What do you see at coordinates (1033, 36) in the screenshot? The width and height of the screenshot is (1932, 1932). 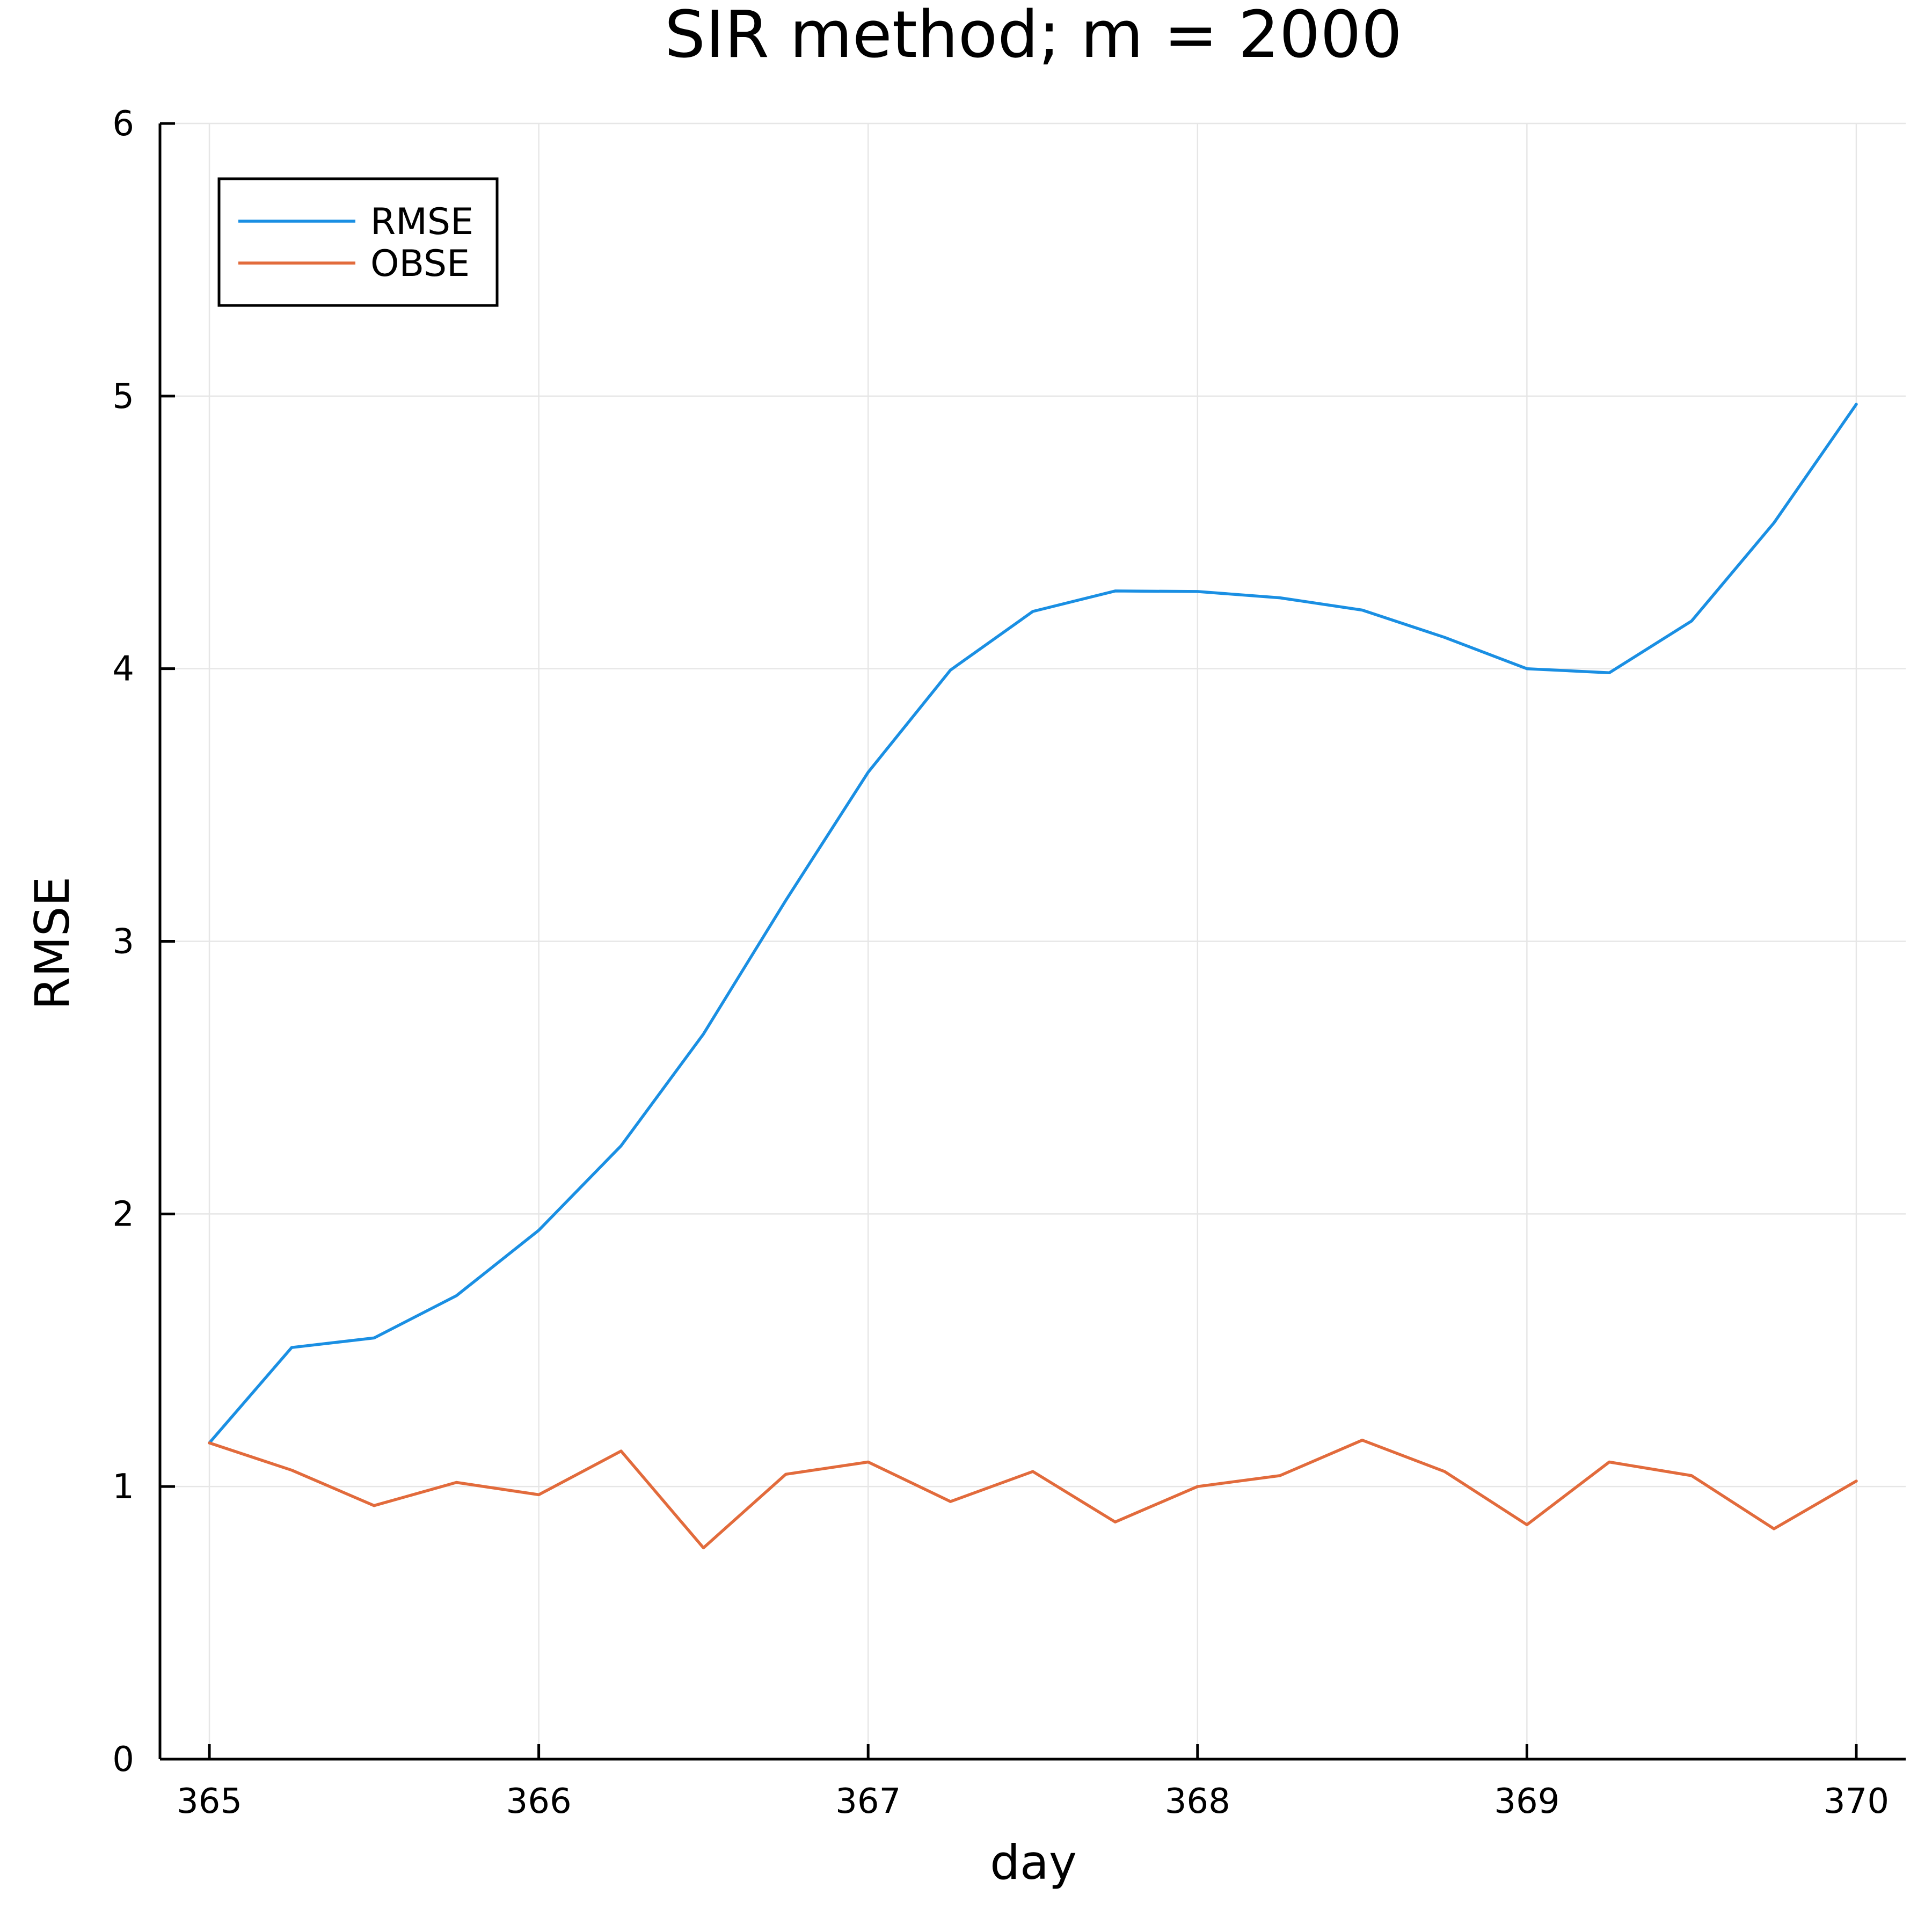 I see `chart-title: SIR method; m = 2000` at bounding box center [1033, 36].